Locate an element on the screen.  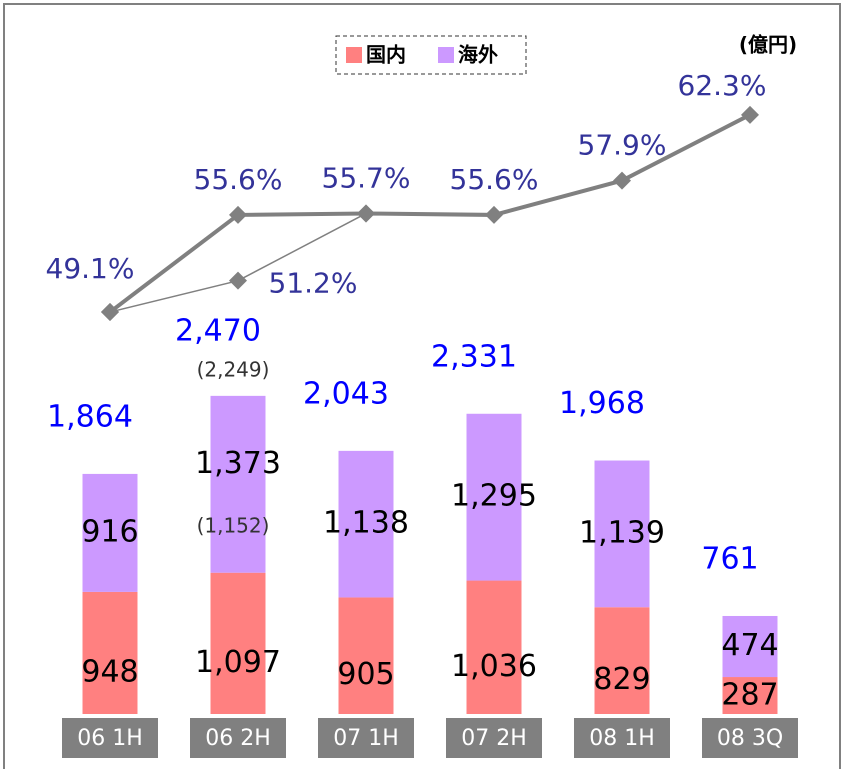
ratio-label: 57.9% is located at coordinates (622, 145).